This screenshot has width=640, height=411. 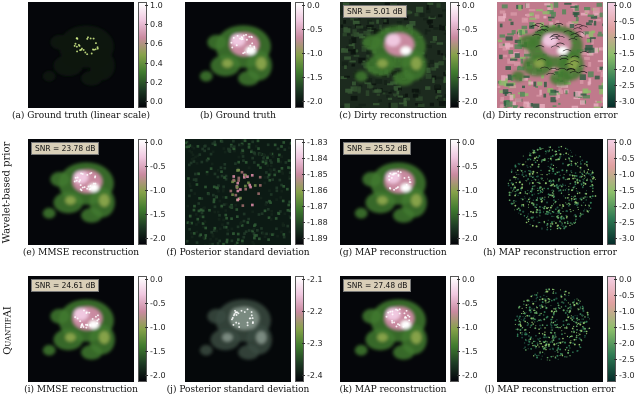 I want to click on panel-image: SNR = 23.78 dB, so click(x=81, y=192).